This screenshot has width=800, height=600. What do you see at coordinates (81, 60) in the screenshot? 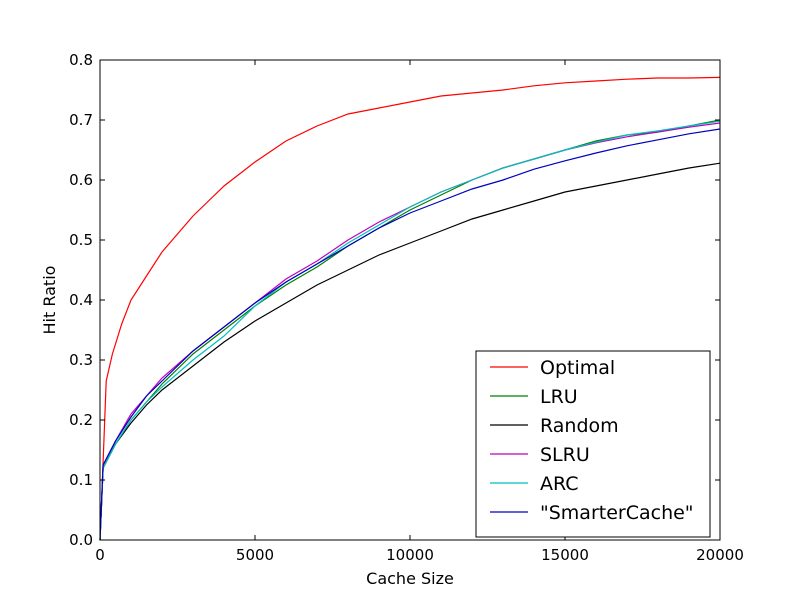
I see `y-tick-label-8: 0.8` at bounding box center [81, 60].